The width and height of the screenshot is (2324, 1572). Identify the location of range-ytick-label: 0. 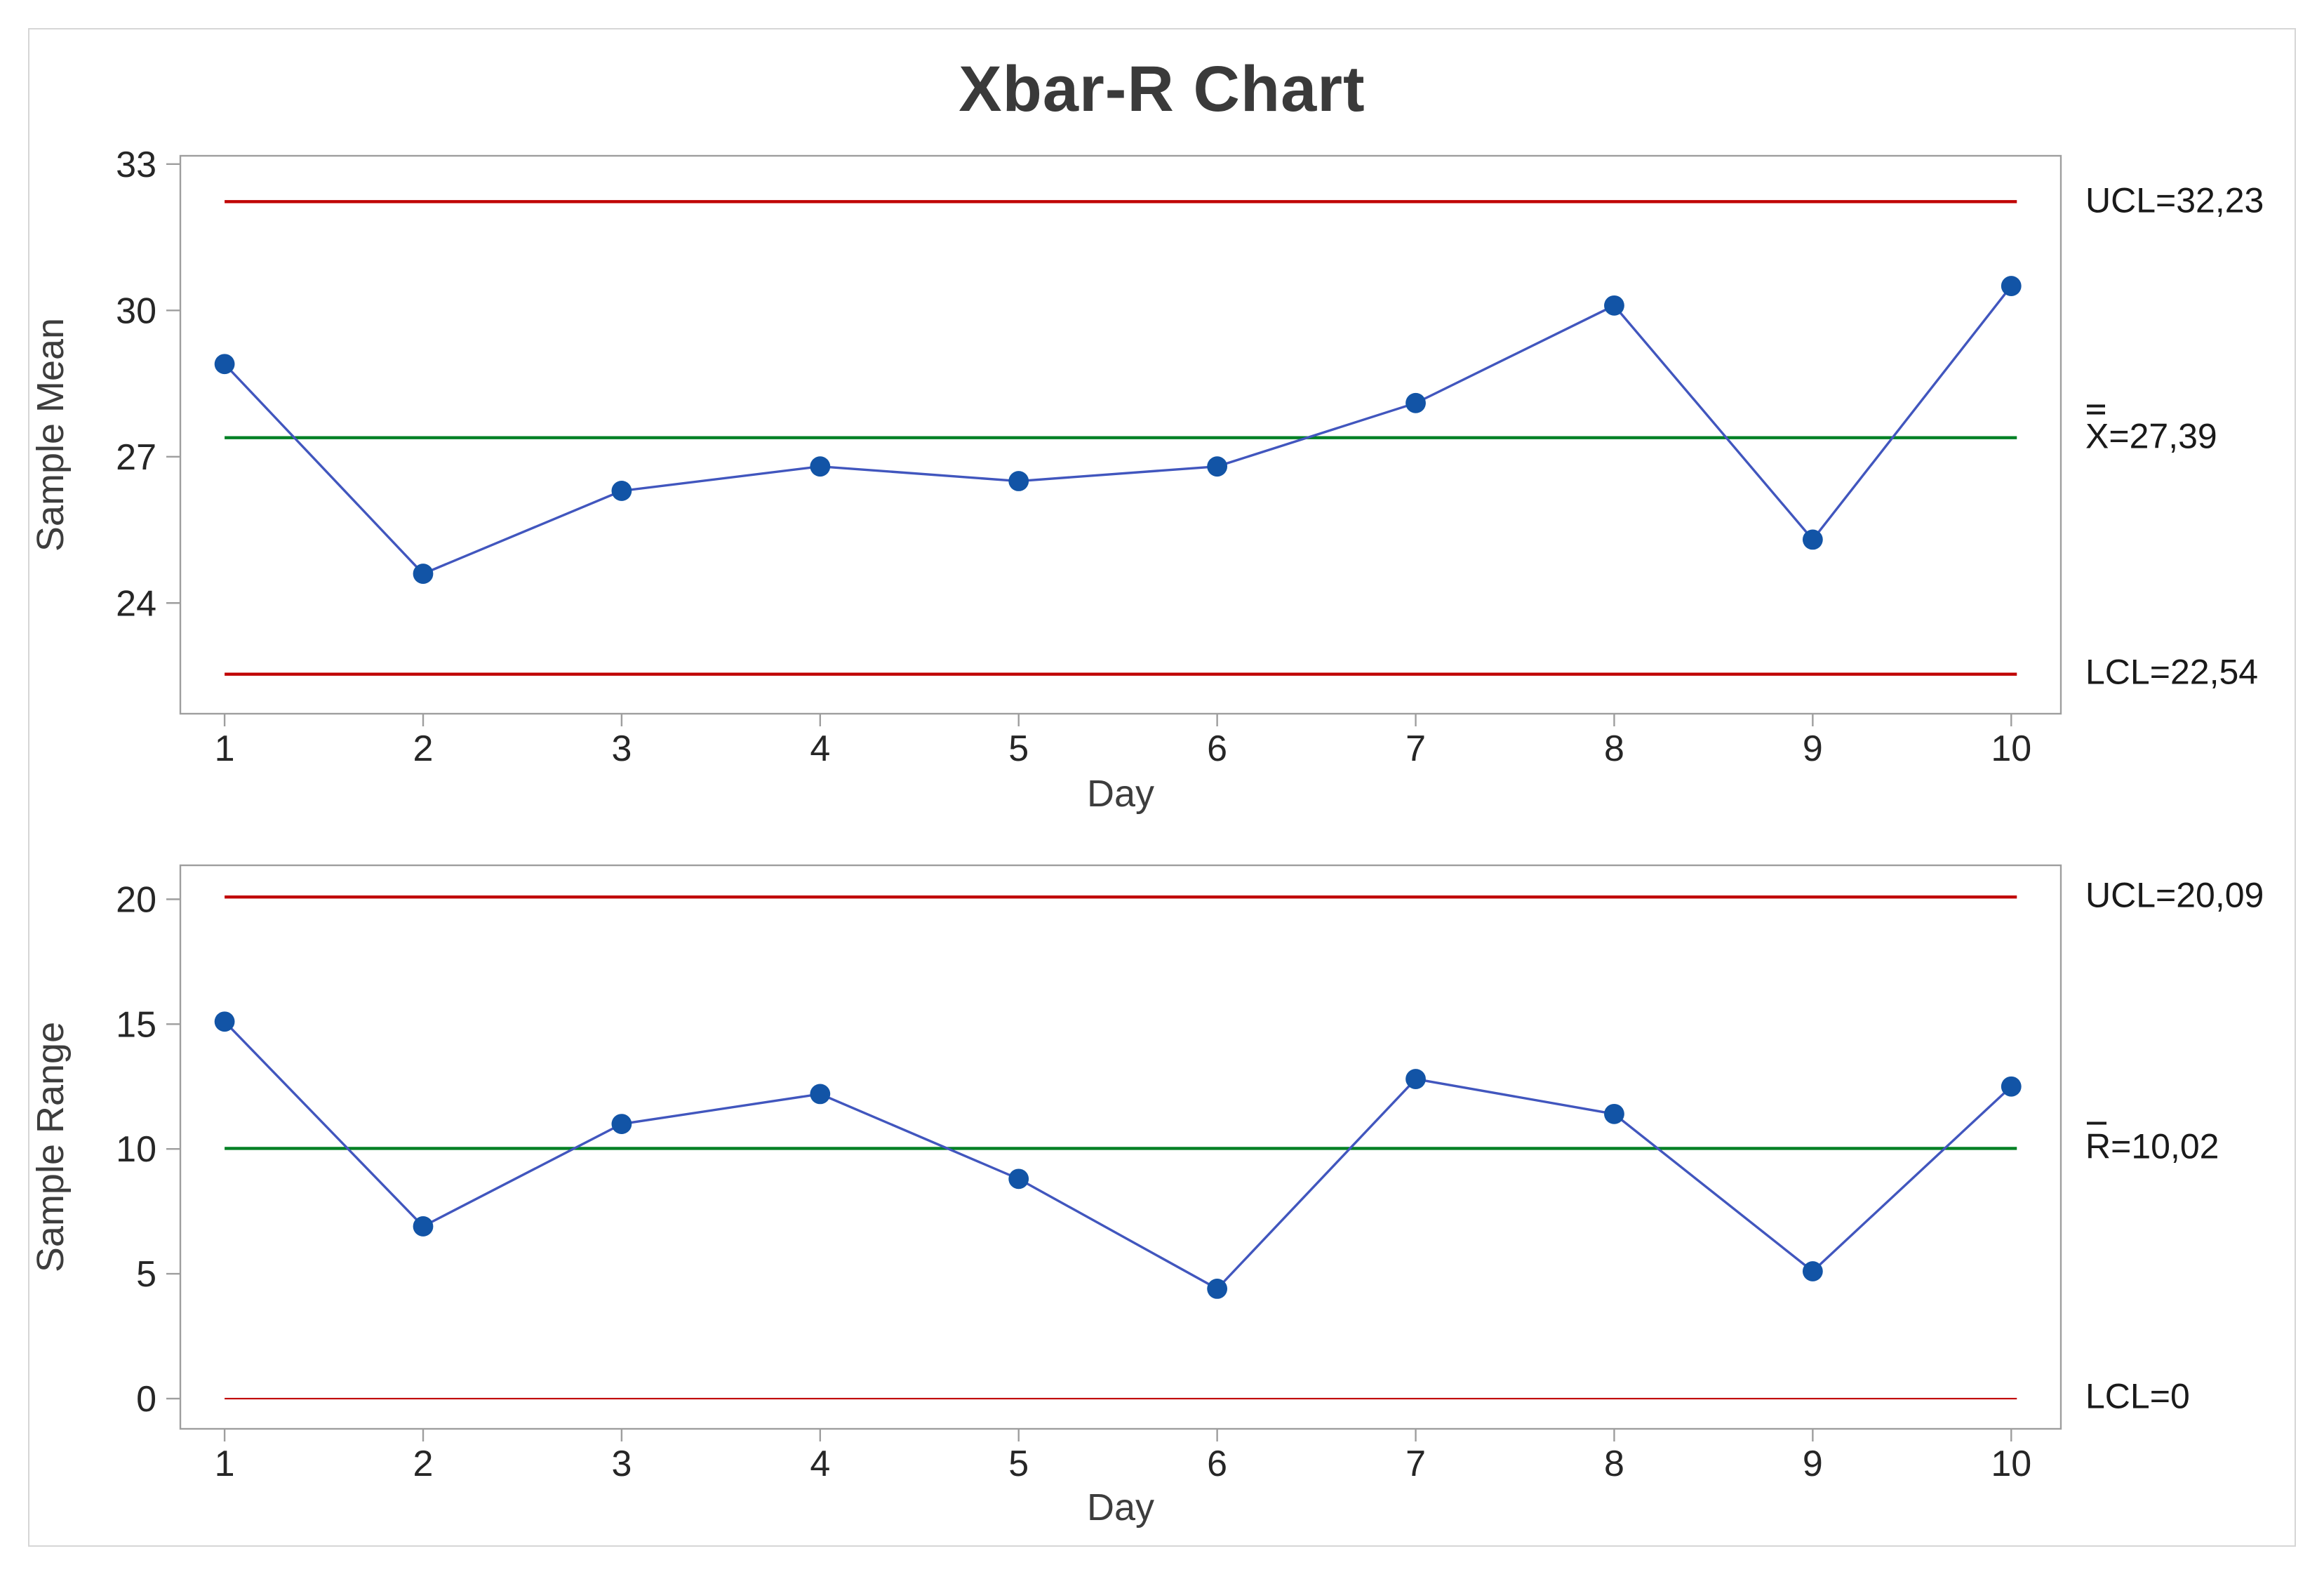
(146, 1399).